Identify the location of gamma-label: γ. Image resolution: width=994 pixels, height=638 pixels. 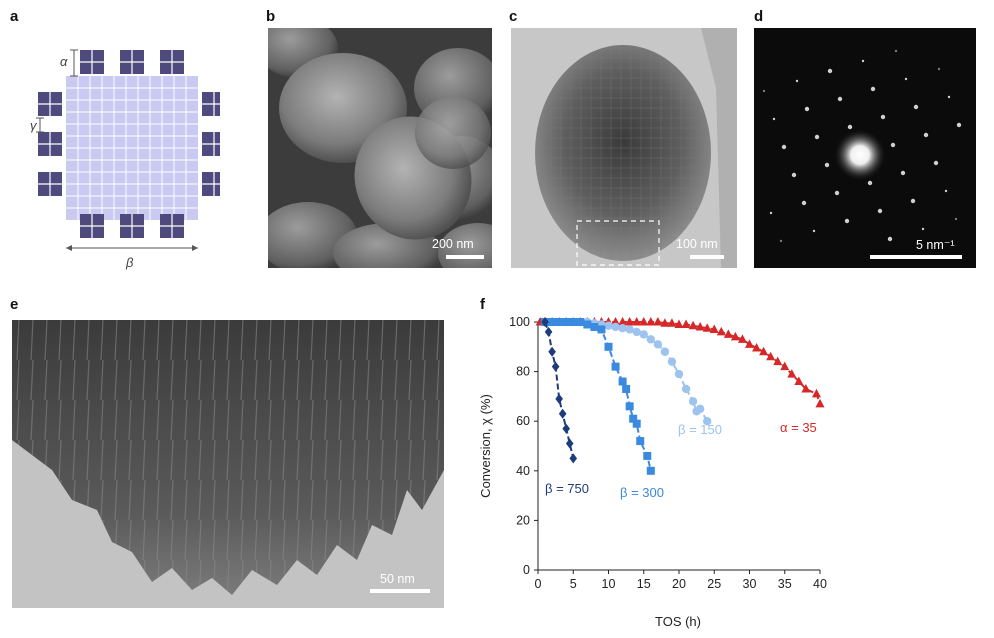
(34, 125).